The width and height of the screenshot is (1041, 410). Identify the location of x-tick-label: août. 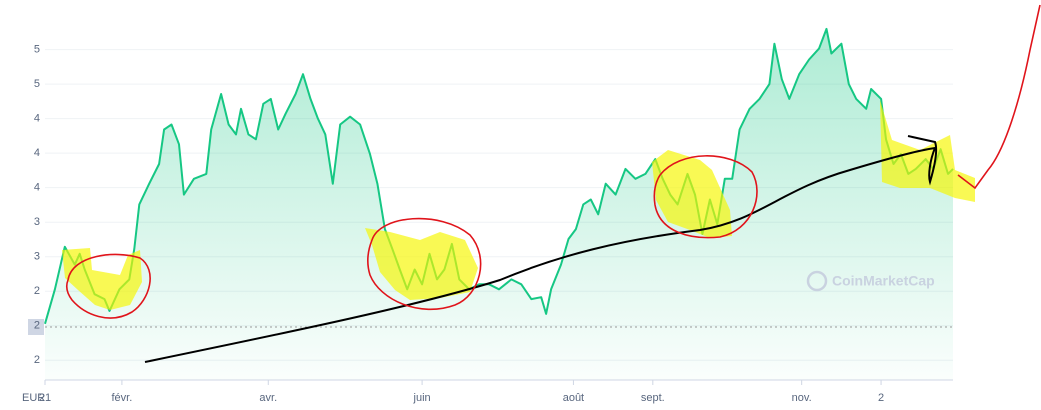
(573, 398).